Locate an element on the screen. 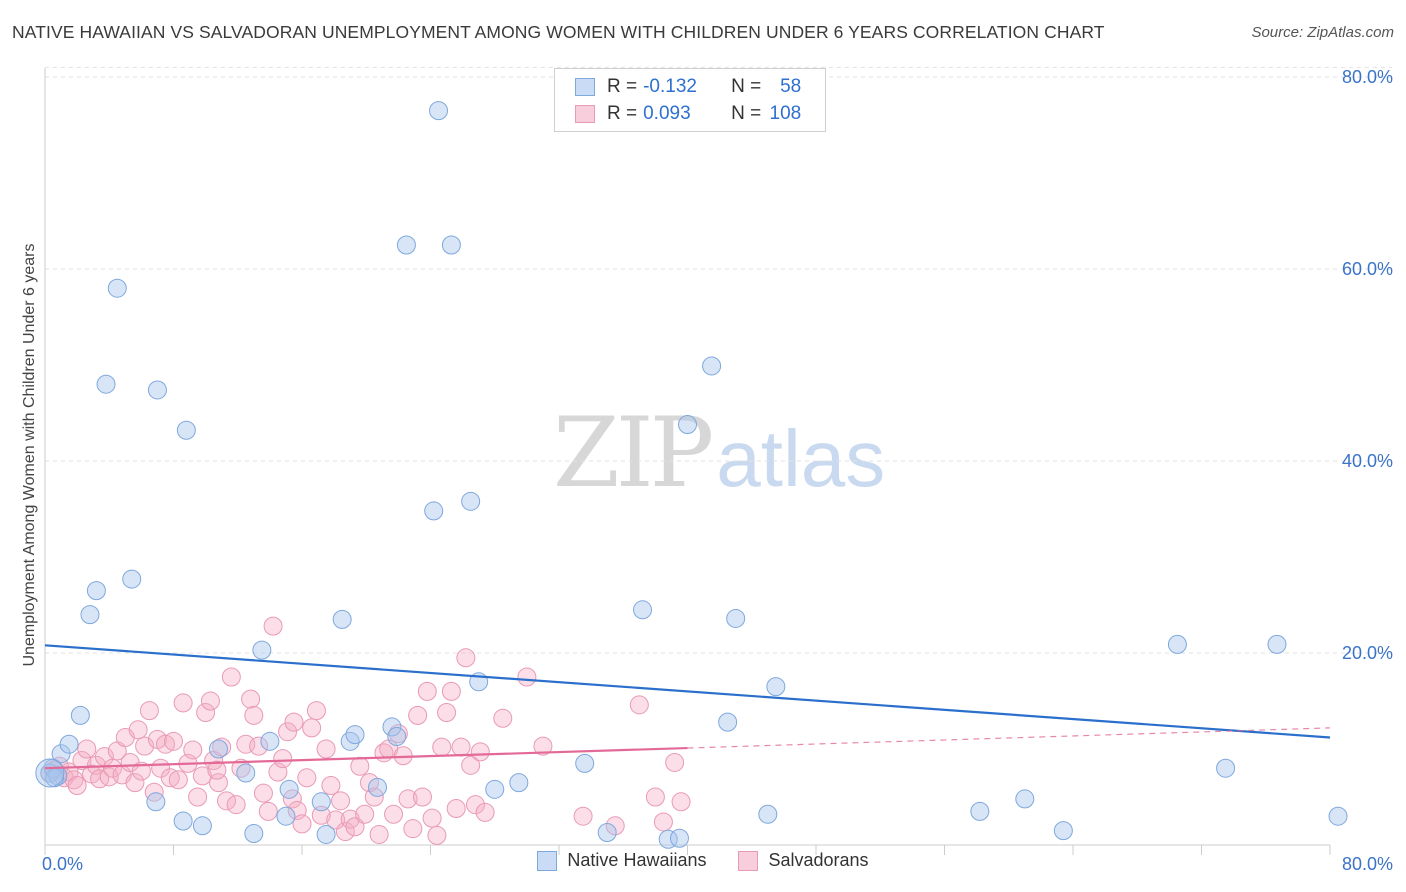 This screenshot has height=892, width=1406. trend-line-salvadorans is located at coordinates (366, 758).